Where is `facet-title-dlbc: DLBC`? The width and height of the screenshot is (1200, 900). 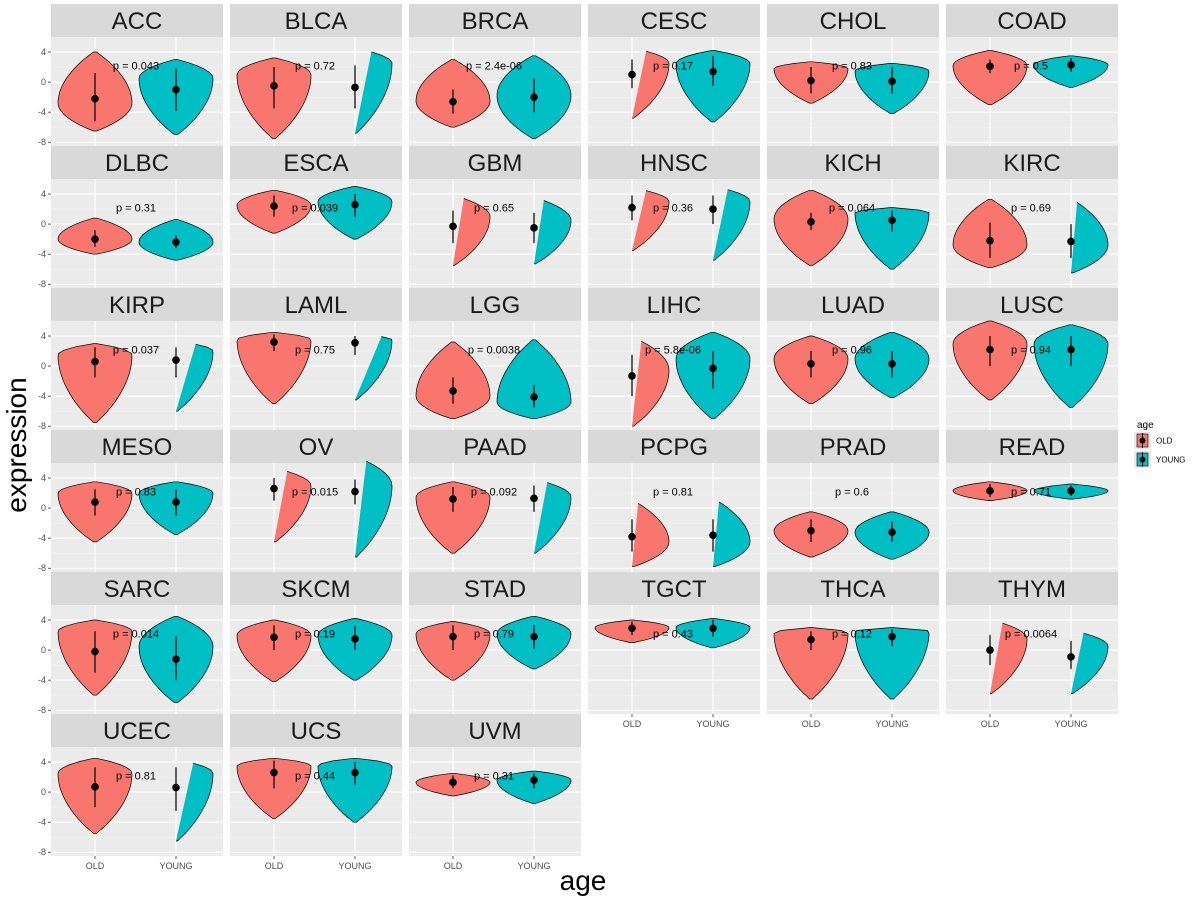
facet-title-dlbc: DLBC is located at coordinates (137, 163).